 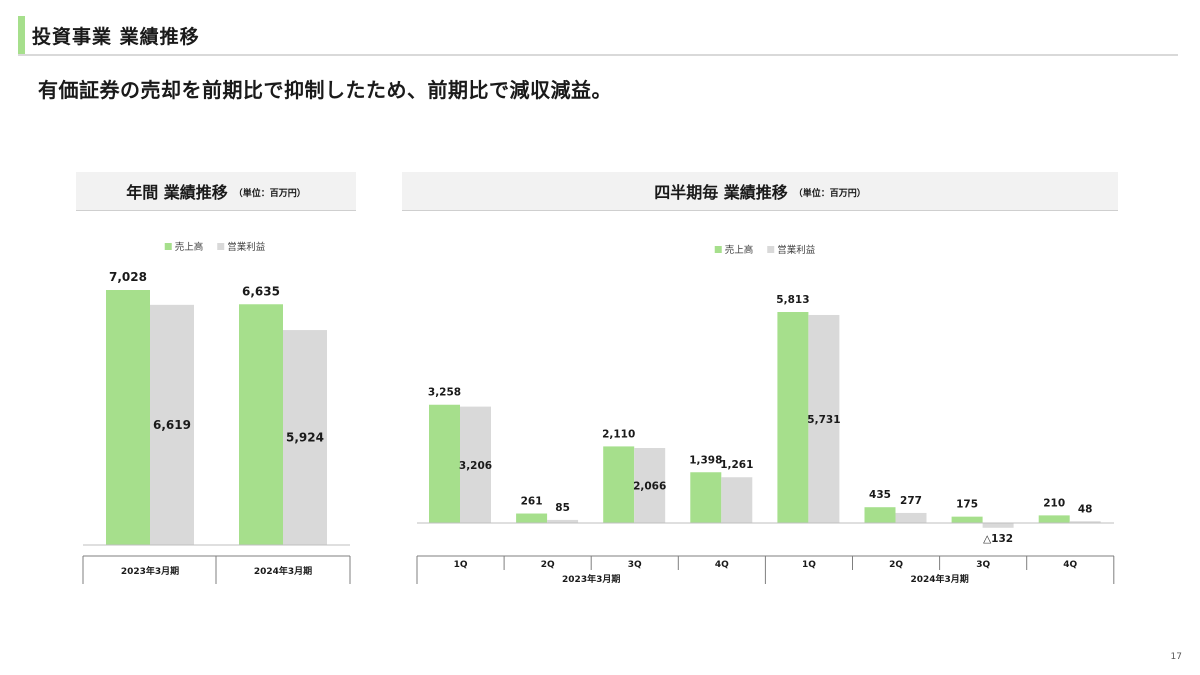 I want to click on quarterly-data-label-sales-7: 175, so click(x=967, y=505).